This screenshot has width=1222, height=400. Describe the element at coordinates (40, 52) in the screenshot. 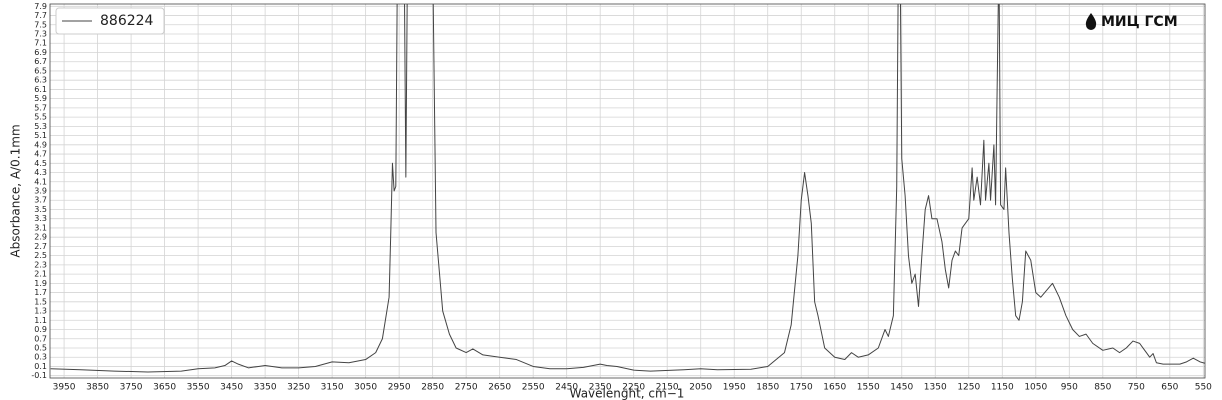

I see `y-tick-label: 6.9` at that location.